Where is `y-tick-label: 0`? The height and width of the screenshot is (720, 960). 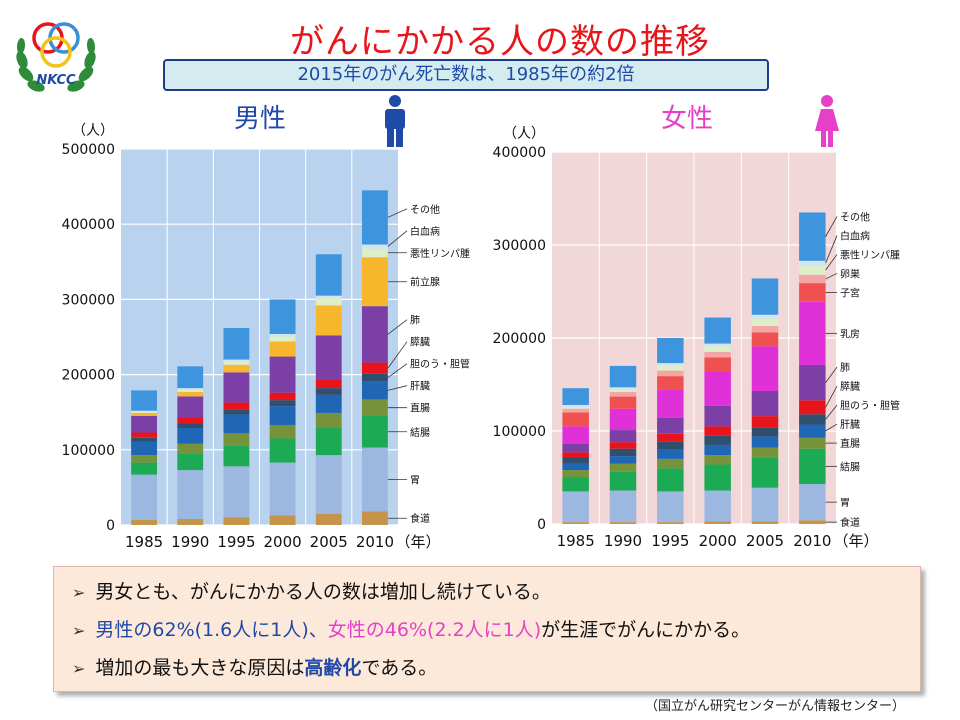 y-tick-label: 0 is located at coordinates (541, 525).